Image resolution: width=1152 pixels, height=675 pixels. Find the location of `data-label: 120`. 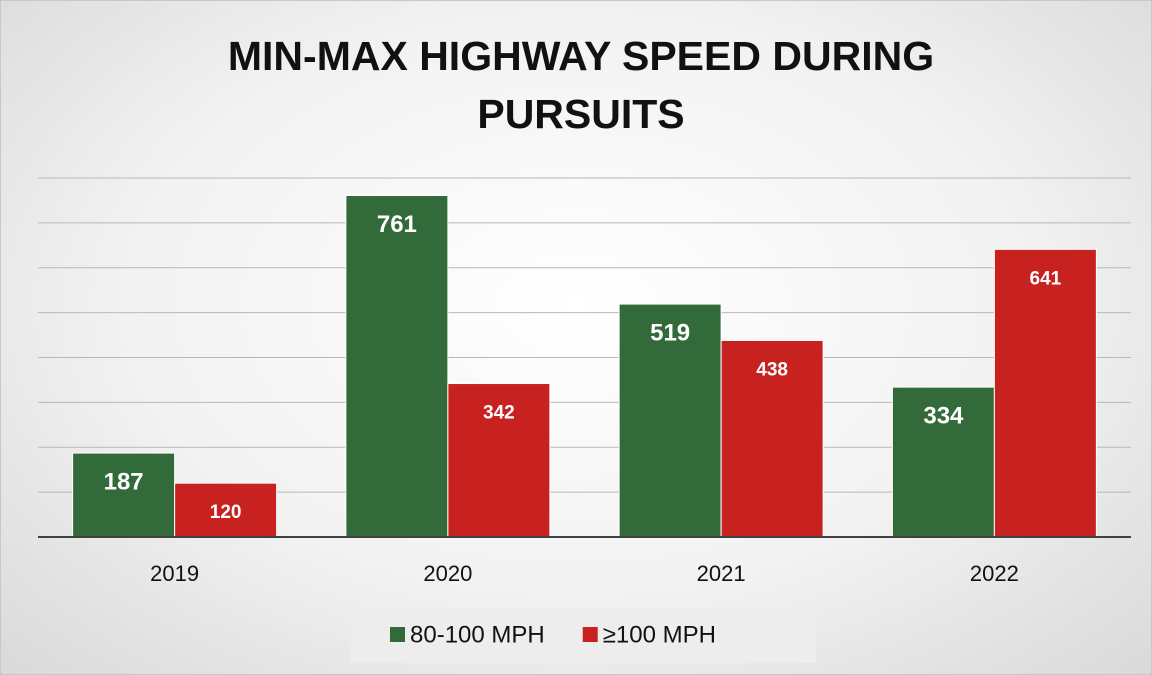

data-label: 120 is located at coordinates (226, 512).